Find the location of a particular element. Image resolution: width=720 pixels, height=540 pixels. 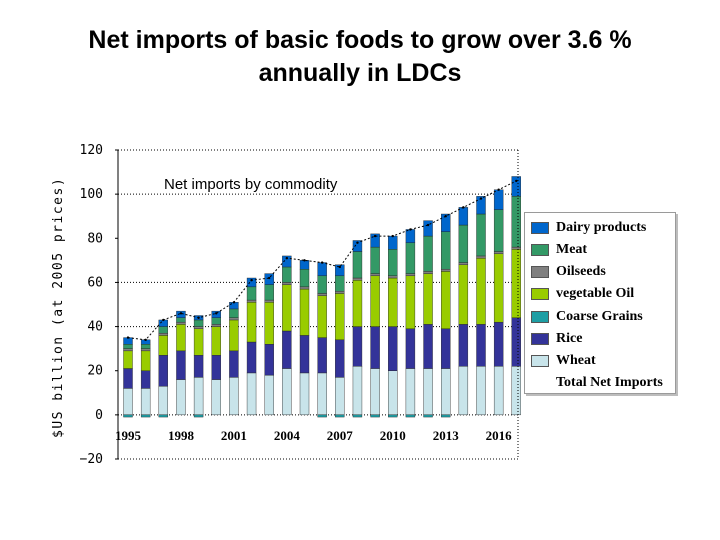

bar-dairy-products-2016 is located at coordinates (498, 199).